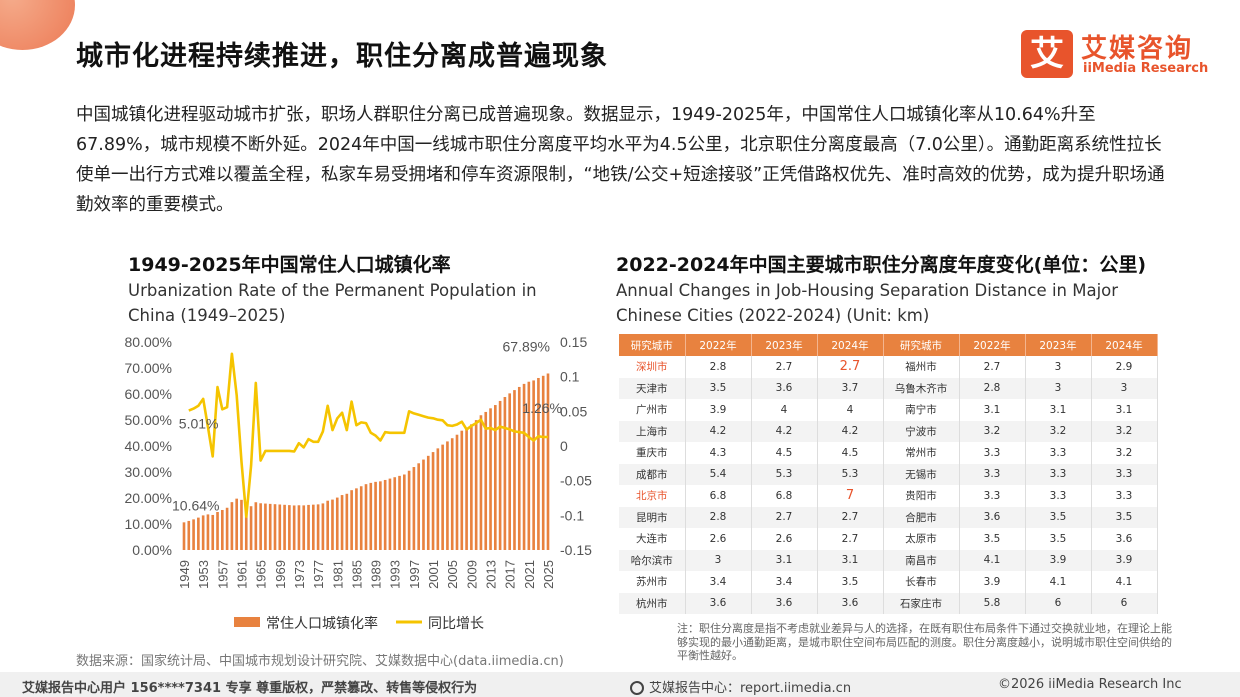 The height and width of the screenshot is (697, 1240). Describe the element at coordinates (289, 265) in the screenshot. I see `left-chart-title: 1949-2025年中国常住人口城镇化率` at that location.